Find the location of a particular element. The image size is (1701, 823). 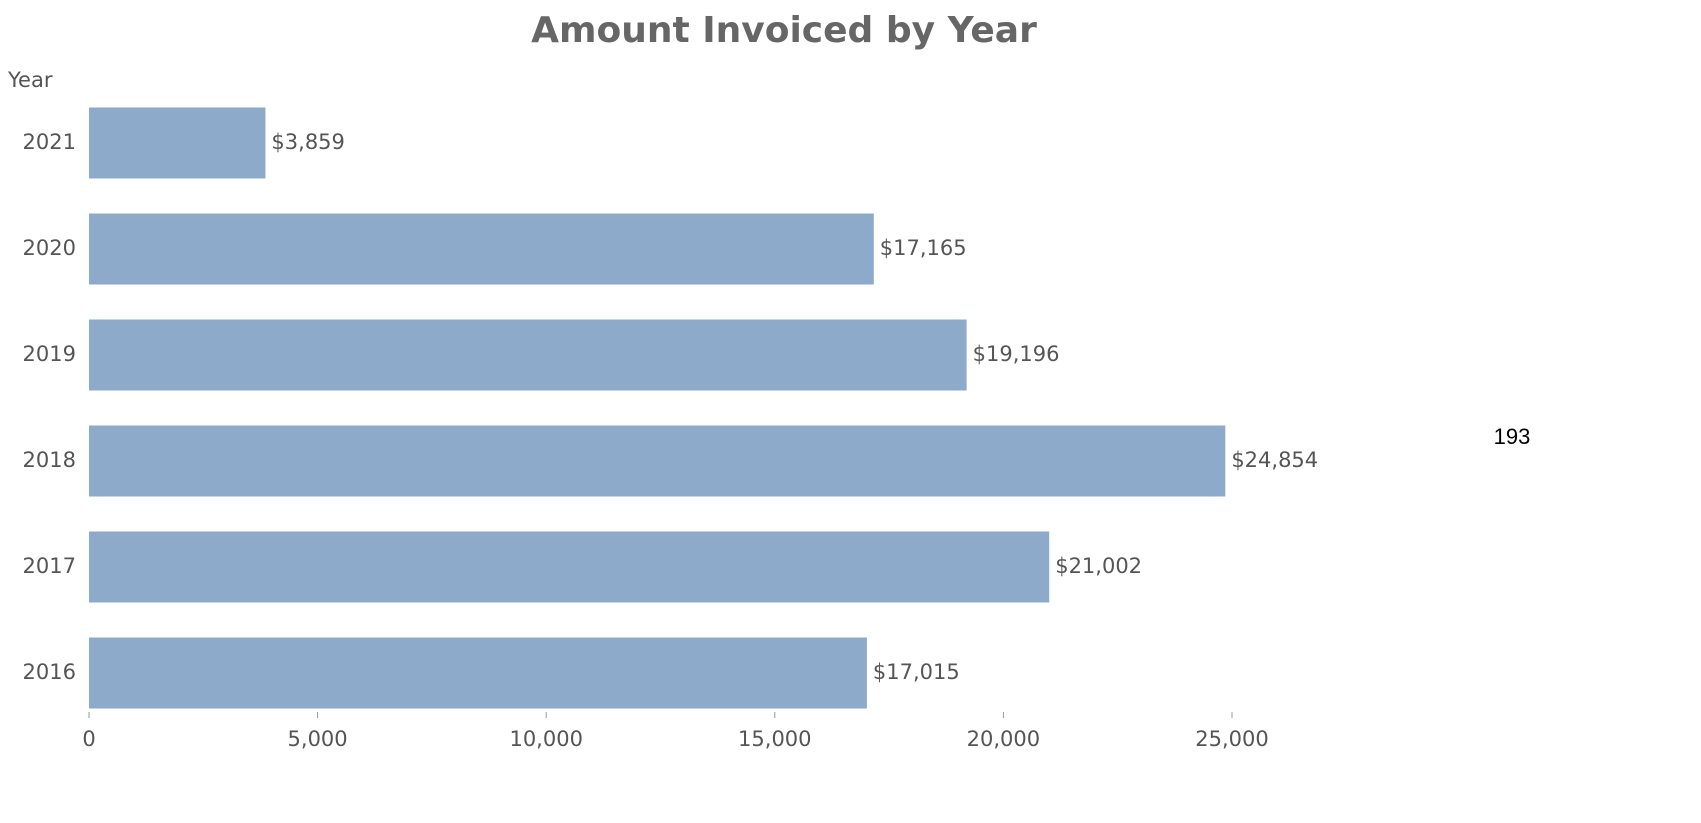

data-label: $21,002 is located at coordinates (1098, 566).